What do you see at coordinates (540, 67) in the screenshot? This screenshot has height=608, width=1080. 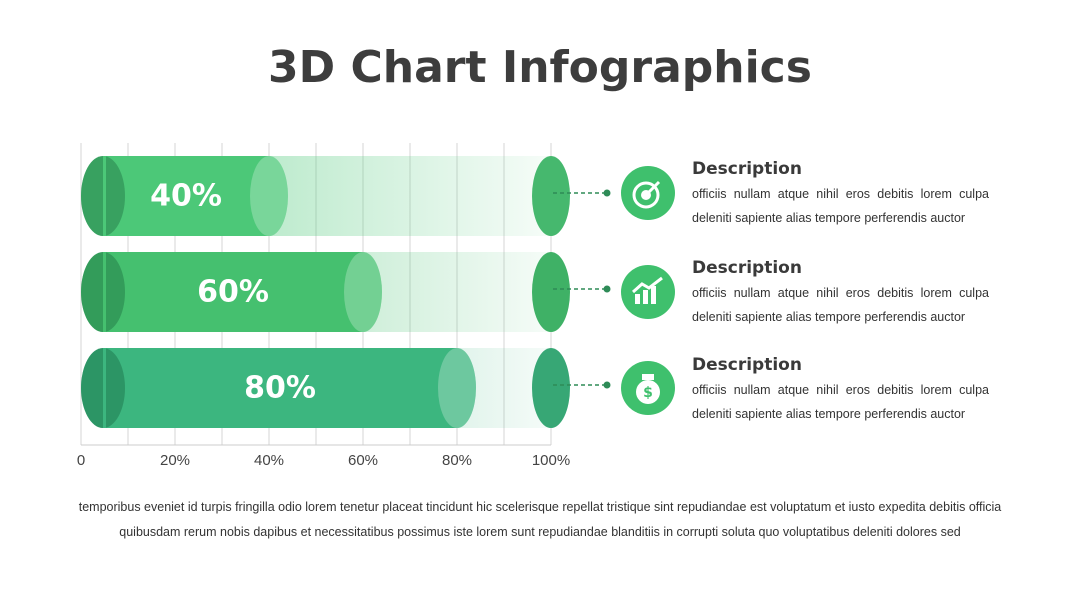 I see `chart-title: 3D Chart Infographics` at bounding box center [540, 67].